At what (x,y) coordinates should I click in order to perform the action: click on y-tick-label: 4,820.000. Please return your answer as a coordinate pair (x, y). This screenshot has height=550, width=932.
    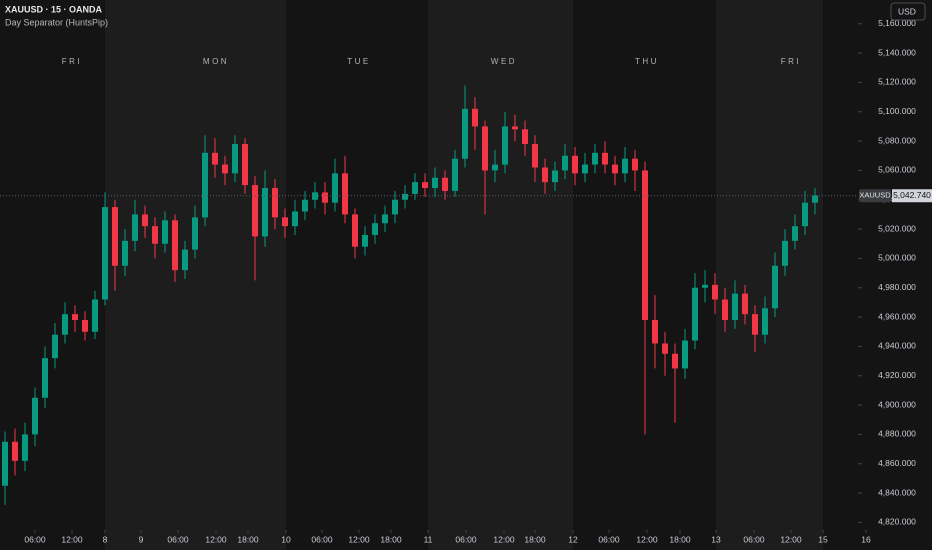
    Looking at the image, I should click on (897, 522).